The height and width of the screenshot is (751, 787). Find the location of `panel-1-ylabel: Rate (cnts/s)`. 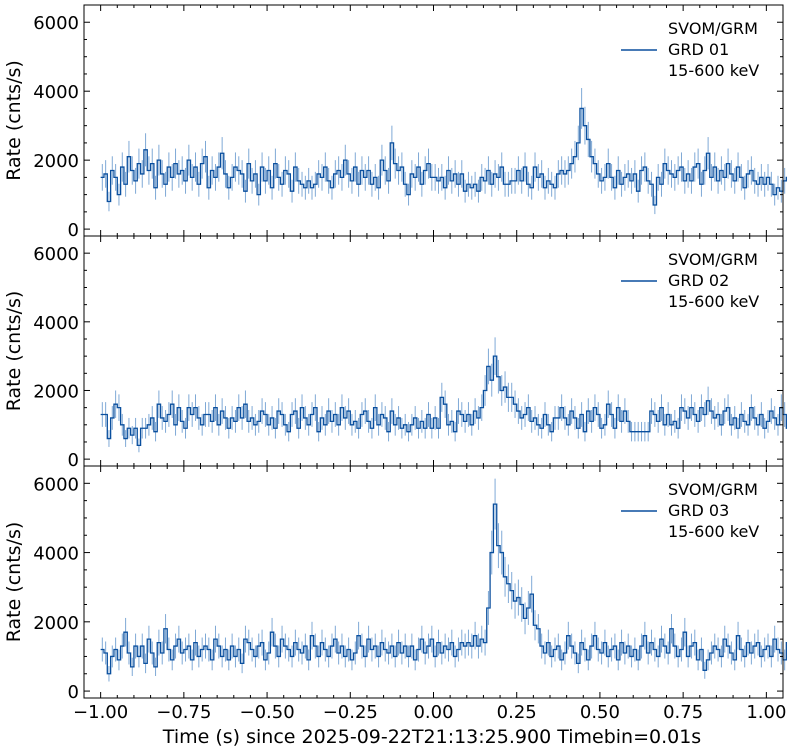

panel-1-ylabel: Rate (cnts/s) is located at coordinates (14, 120).